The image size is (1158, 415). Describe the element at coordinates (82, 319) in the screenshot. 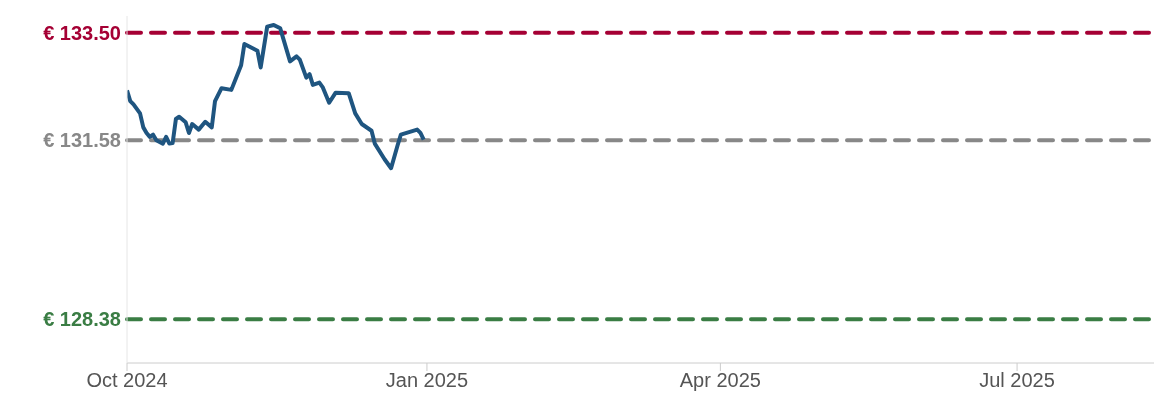

I see `y-tick-label: € 128.38` at that location.